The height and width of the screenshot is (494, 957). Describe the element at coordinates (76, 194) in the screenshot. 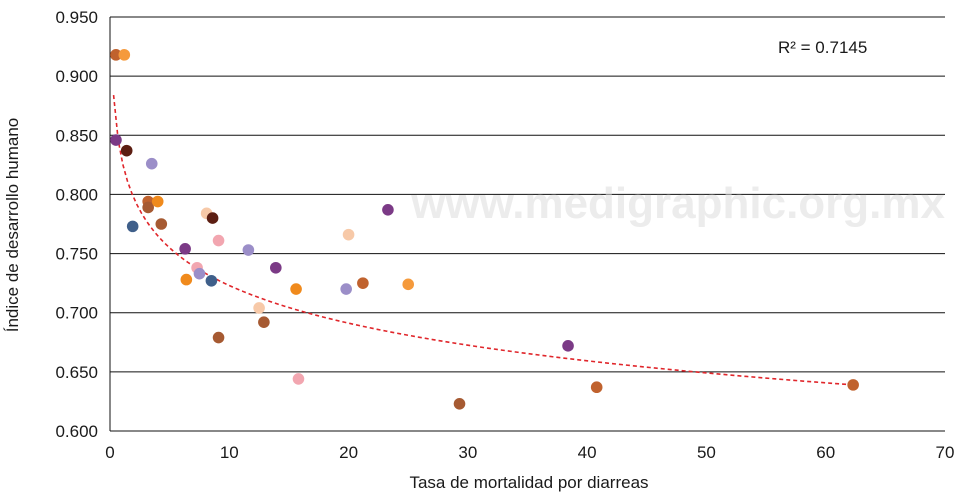

I see `y-tick-label: 0.800` at that location.